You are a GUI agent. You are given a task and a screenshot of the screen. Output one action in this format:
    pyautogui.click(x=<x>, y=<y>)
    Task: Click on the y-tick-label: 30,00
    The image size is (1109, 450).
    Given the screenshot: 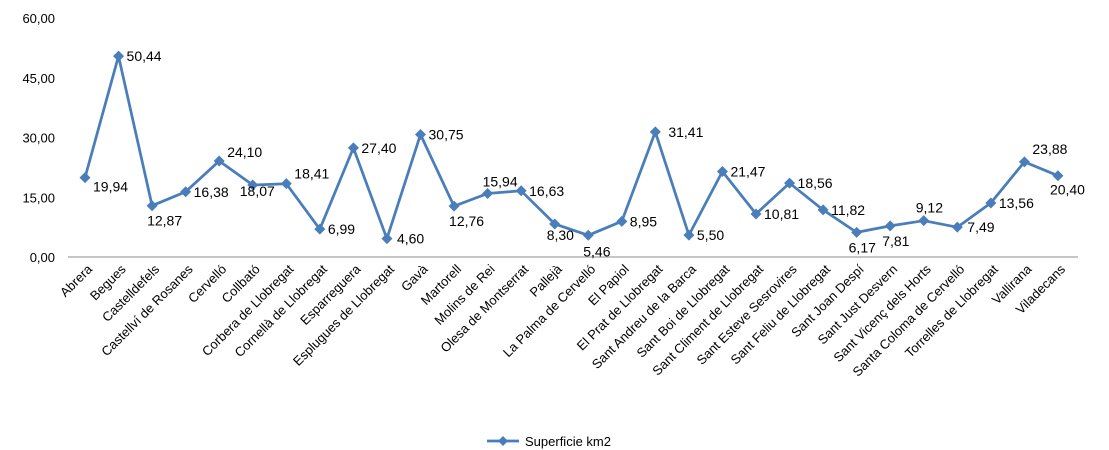 What is the action you would take?
    pyautogui.click(x=38, y=138)
    